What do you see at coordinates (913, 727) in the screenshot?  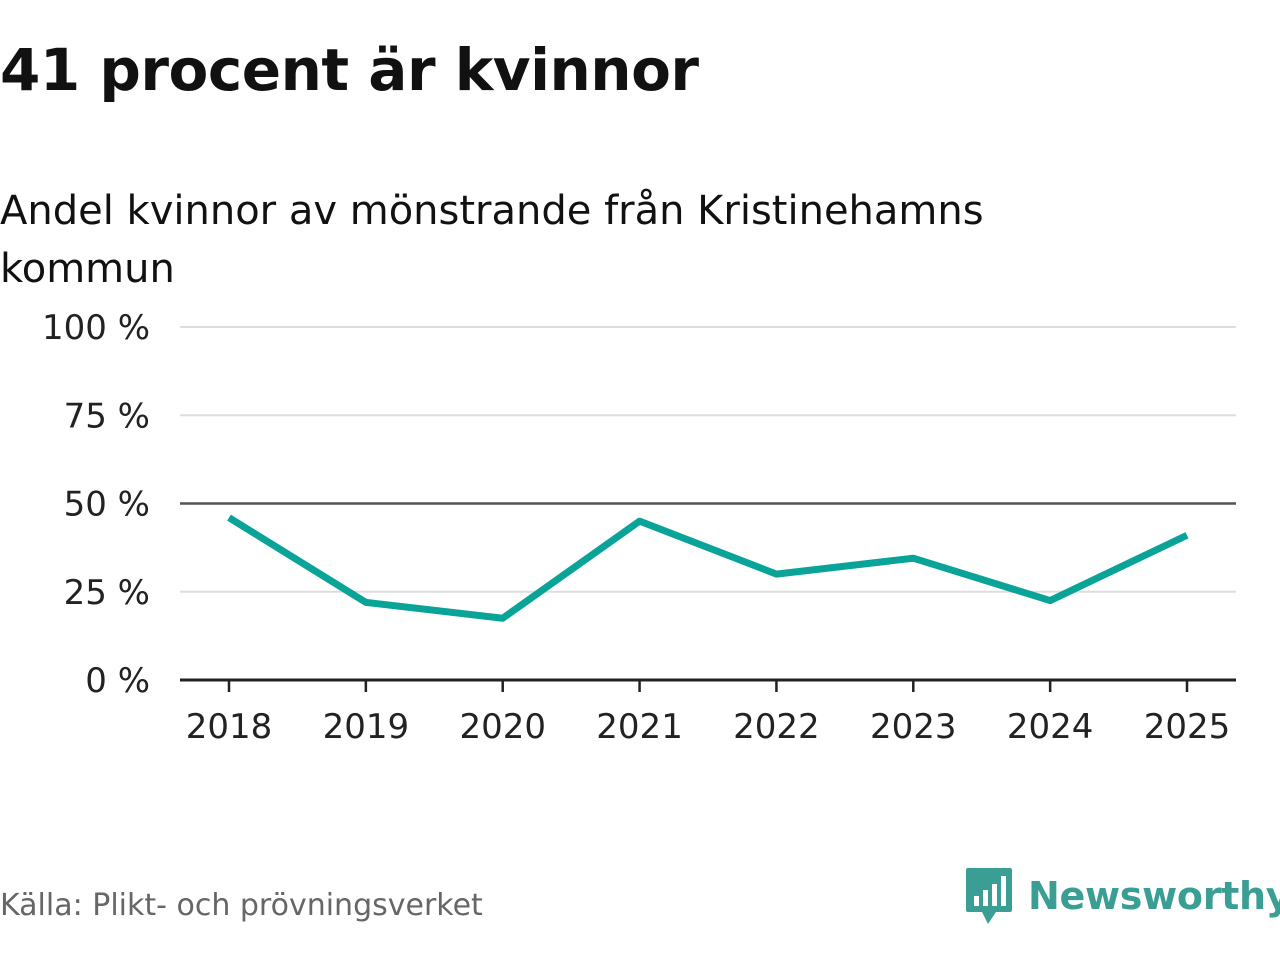 I see `x-tick-label: 2023` at bounding box center [913, 727].